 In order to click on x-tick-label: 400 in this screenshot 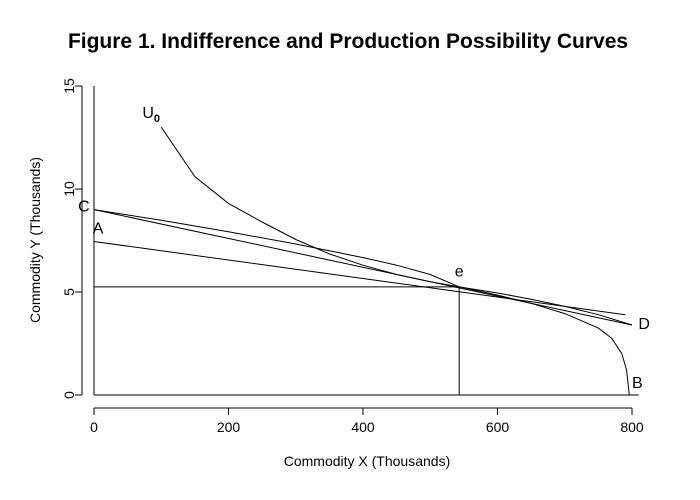, I will do `click(363, 427)`.